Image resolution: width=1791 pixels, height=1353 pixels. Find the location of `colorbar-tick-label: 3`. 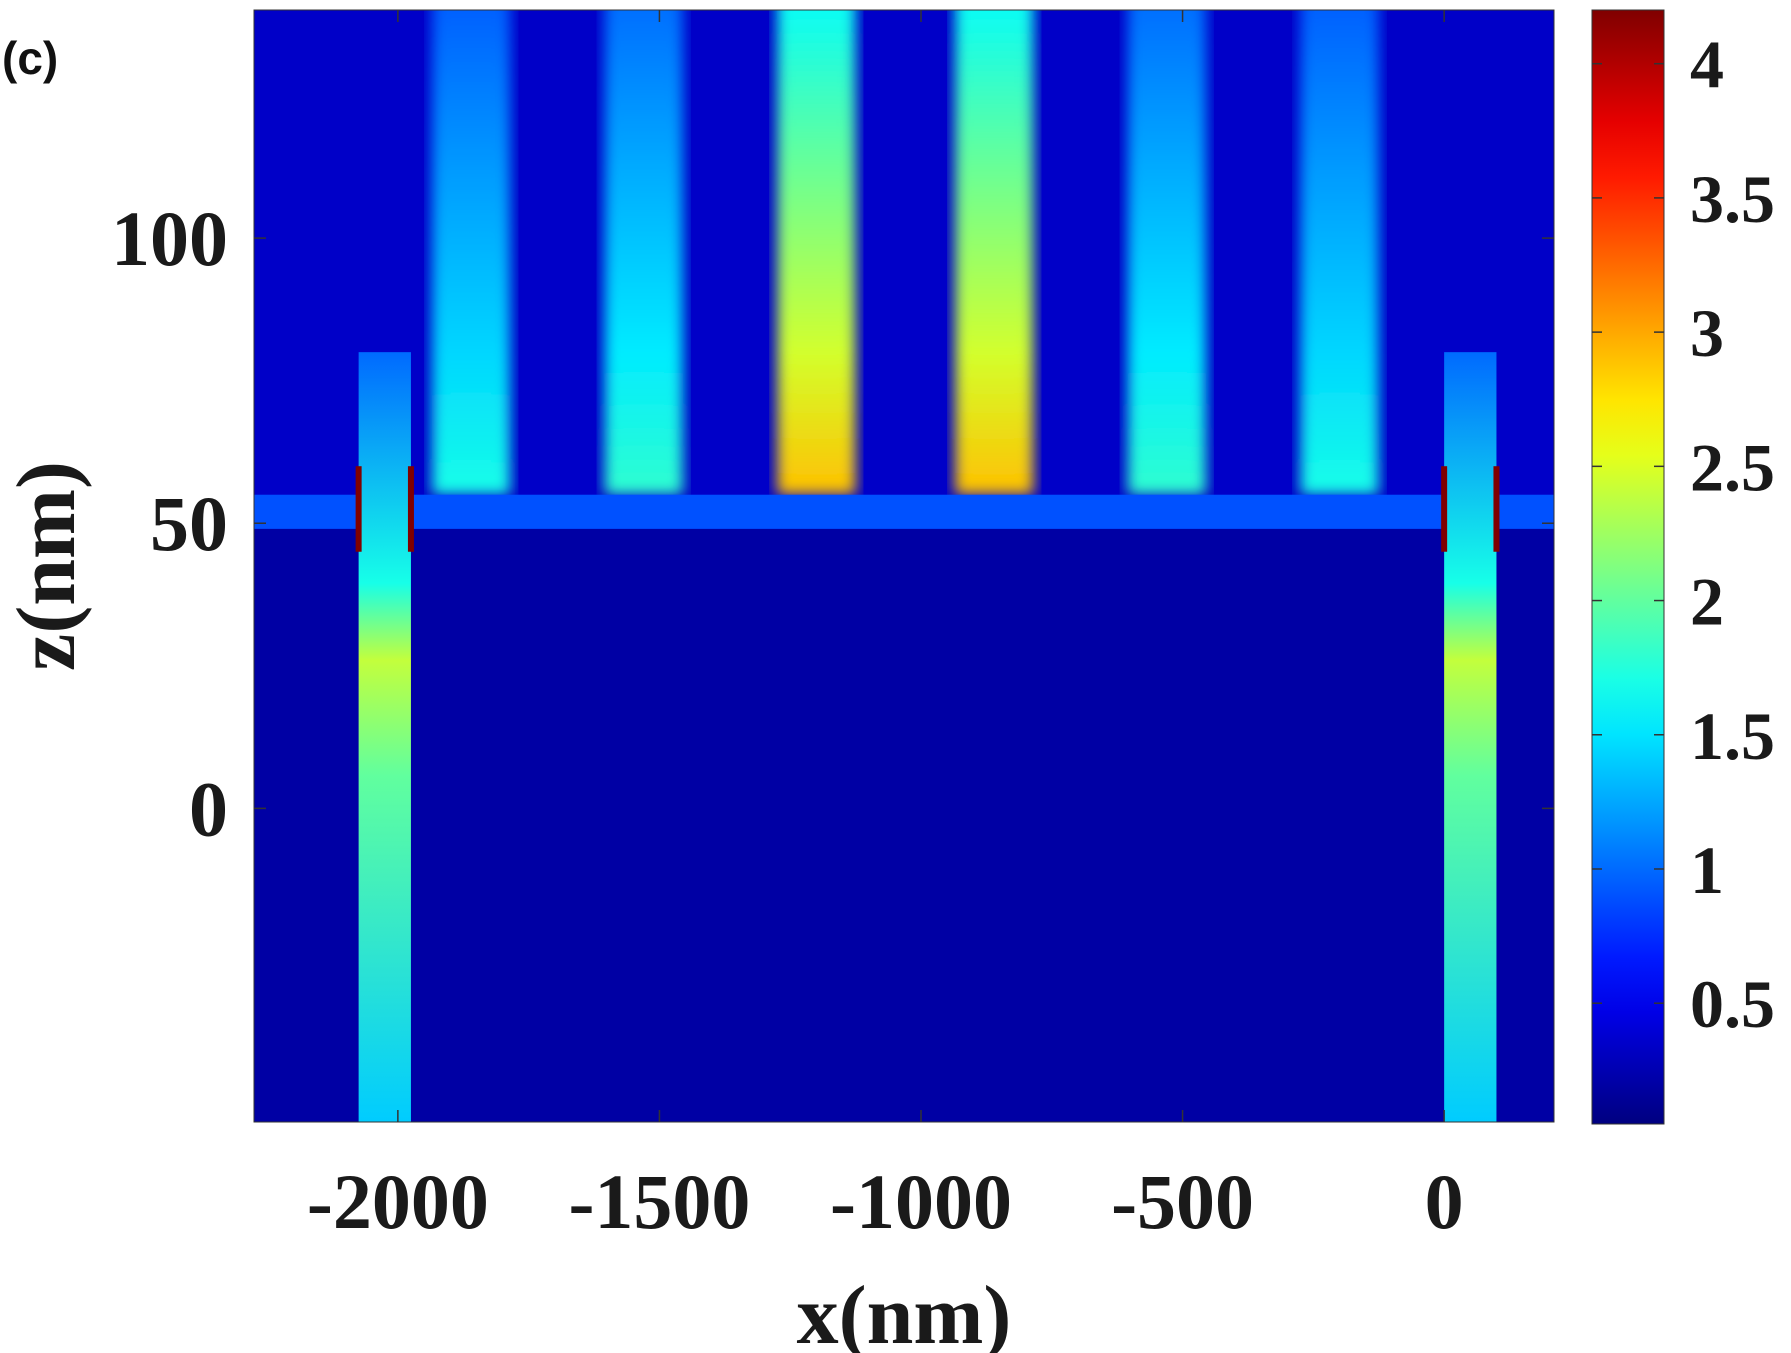

colorbar-tick-label: 3 is located at coordinates (1707, 333).